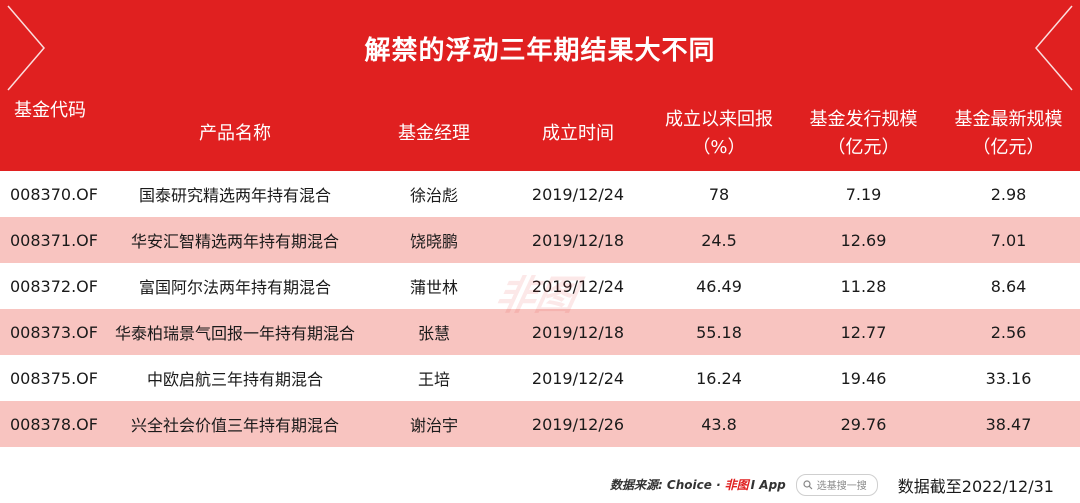  What do you see at coordinates (719, 424) in the screenshot?
I see `cell-return: 43.8` at bounding box center [719, 424].